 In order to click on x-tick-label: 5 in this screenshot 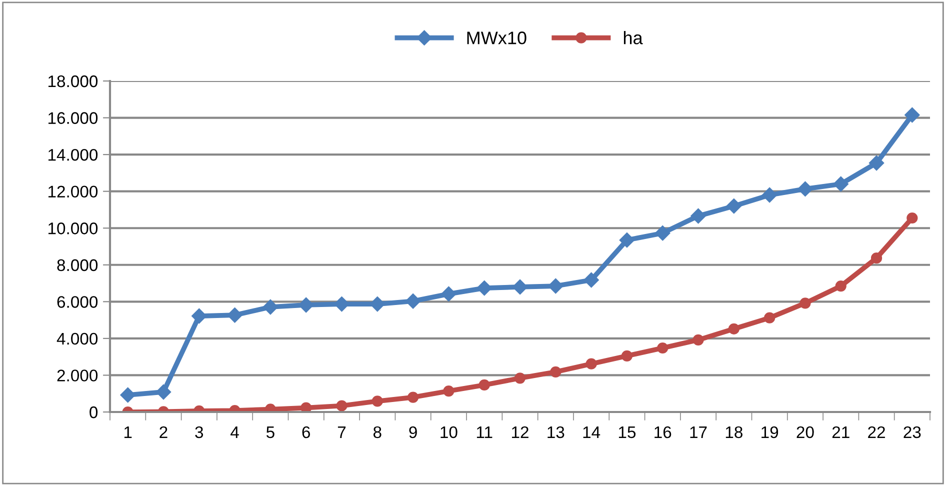, I will do `click(270, 432)`.